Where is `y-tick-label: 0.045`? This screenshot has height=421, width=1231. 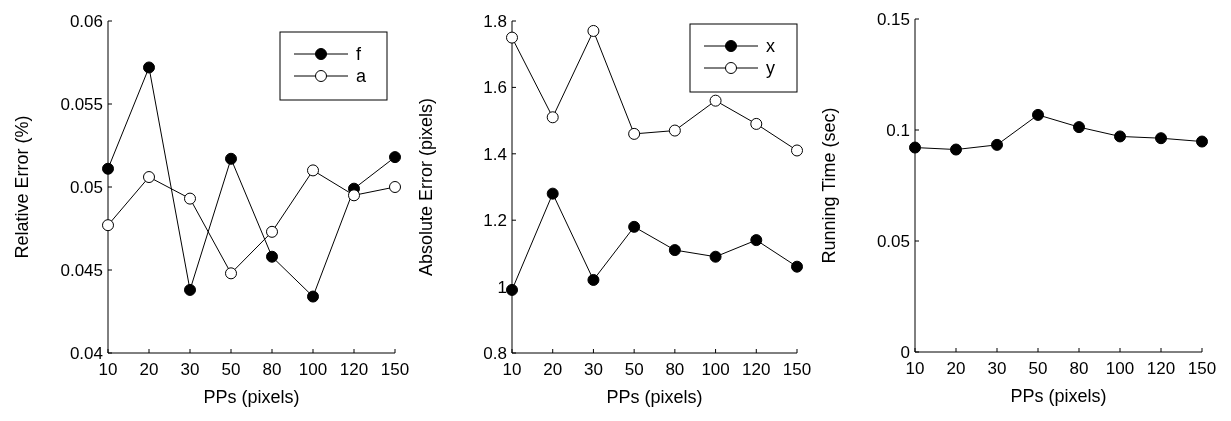
y-tick-label: 0.045 is located at coordinates (81, 270).